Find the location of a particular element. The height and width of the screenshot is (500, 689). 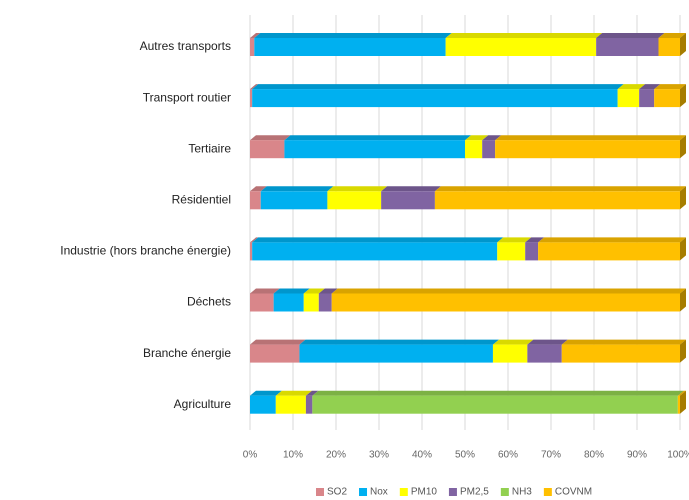

legend-label: PM2,5 is located at coordinates (474, 492).